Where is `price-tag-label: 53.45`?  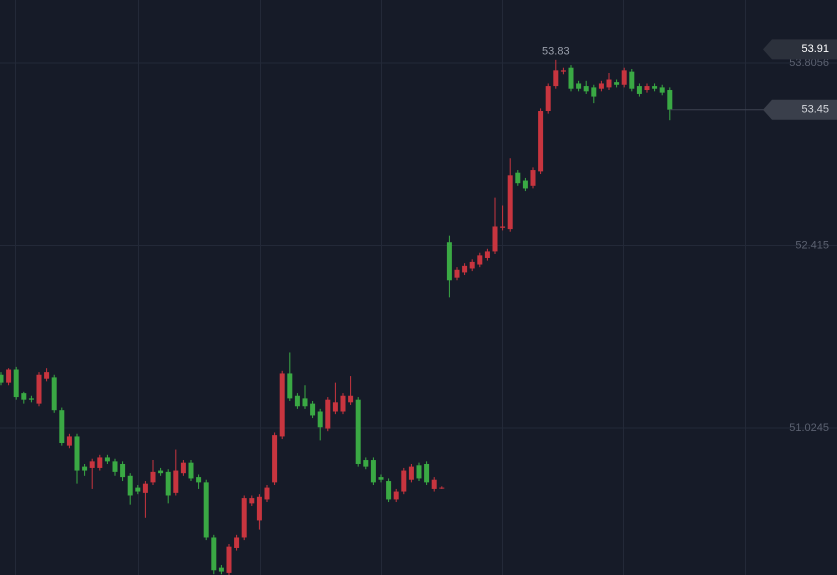 price-tag-label: 53.45 is located at coordinates (815, 110).